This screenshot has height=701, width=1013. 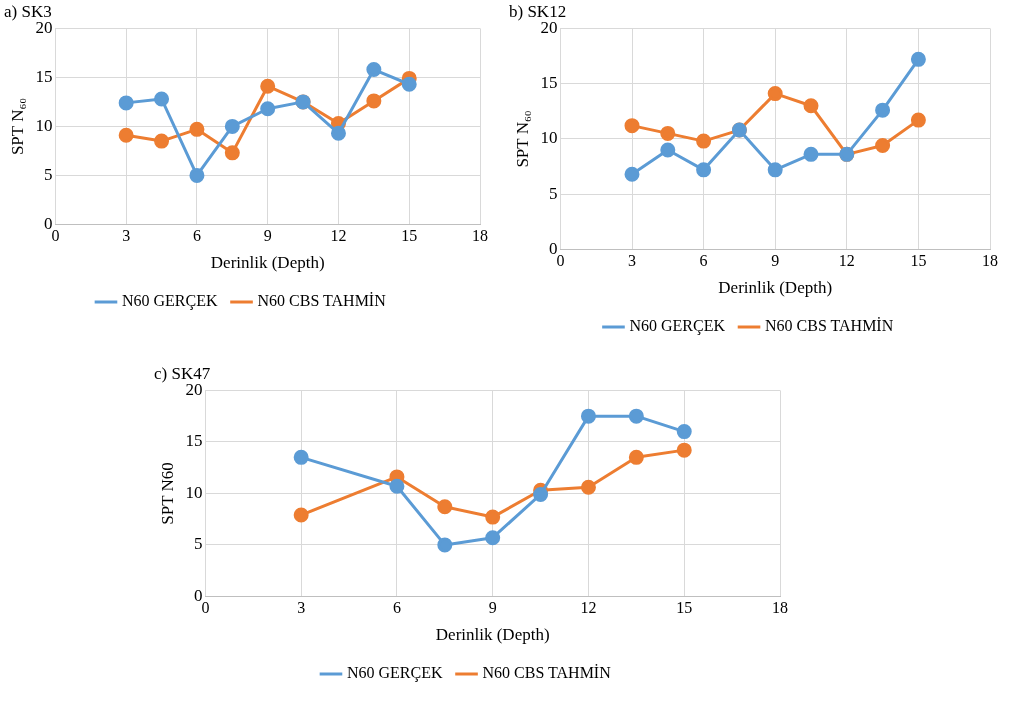 I want to click on y-axis-title: SPT N60, so click(x=167, y=493).